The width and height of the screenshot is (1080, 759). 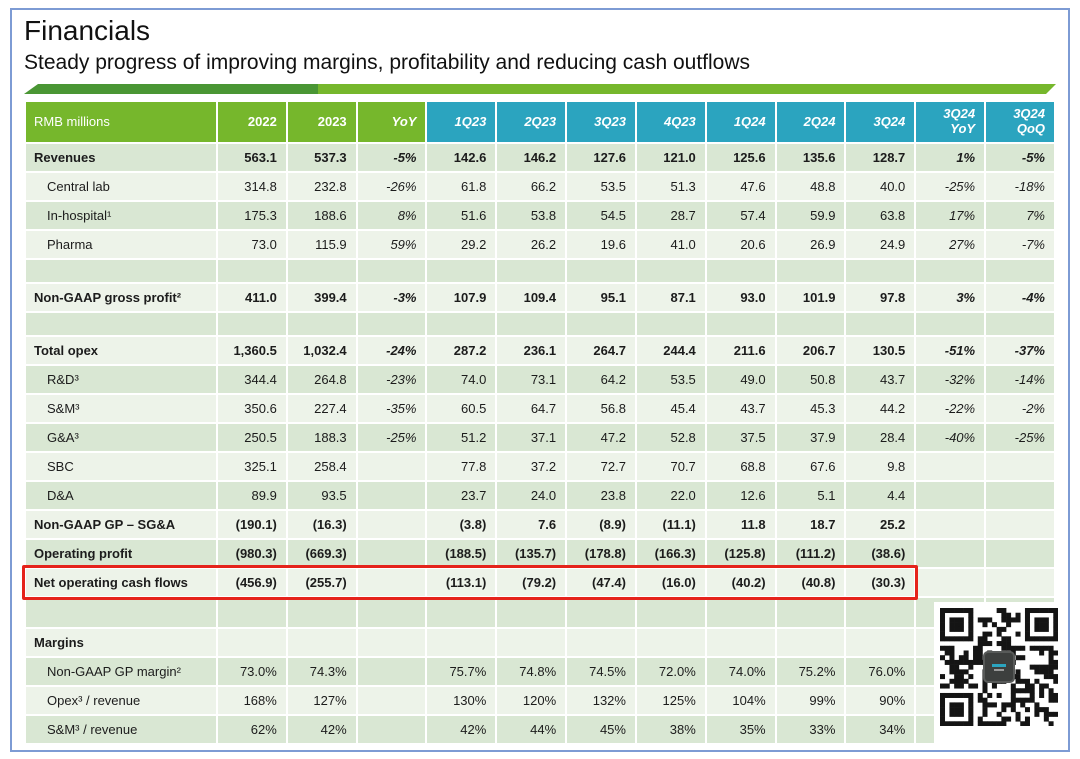 I want to click on value-cell: 38%, so click(x=670, y=729).